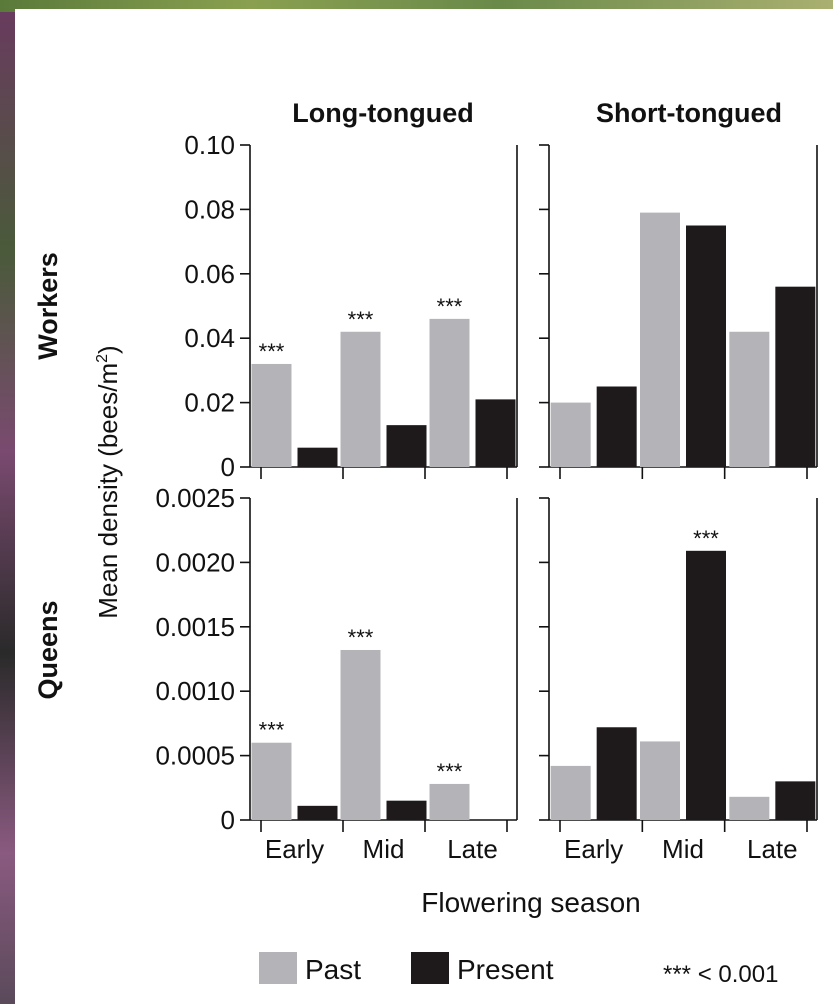 This screenshot has height=1004, width=833. What do you see at coordinates (317, 812) in the screenshot?
I see `bar-queens-long-tongued-early-present` at bounding box center [317, 812].